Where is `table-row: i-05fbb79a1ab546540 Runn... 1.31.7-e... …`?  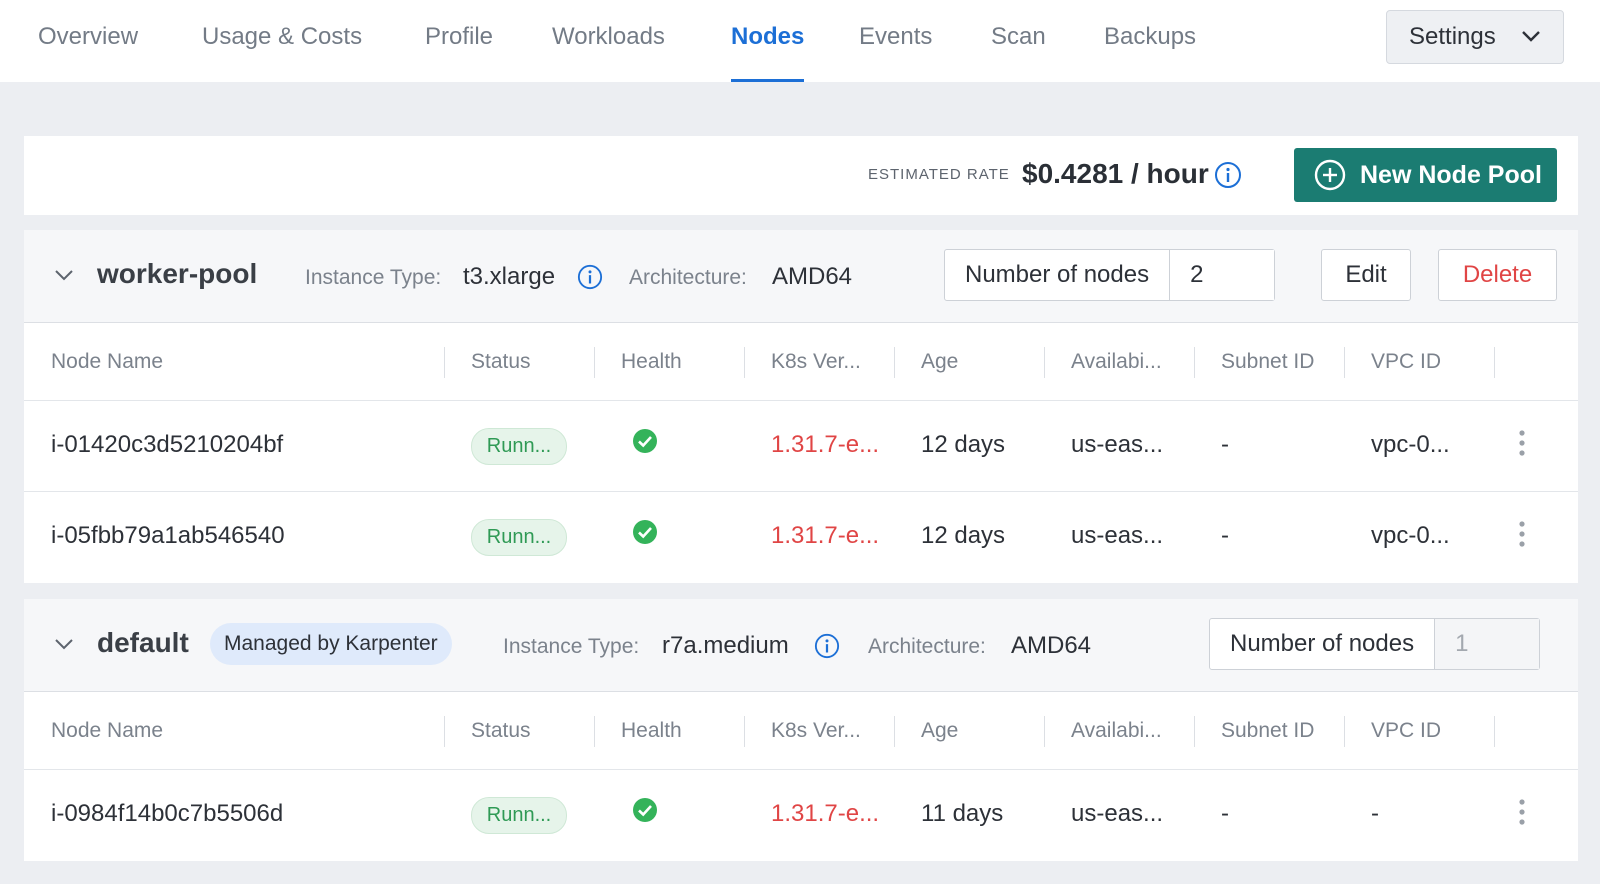
table-row: i-05fbb79a1ab546540 Runn... 1.31.7-e... … is located at coordinates (801, 537).